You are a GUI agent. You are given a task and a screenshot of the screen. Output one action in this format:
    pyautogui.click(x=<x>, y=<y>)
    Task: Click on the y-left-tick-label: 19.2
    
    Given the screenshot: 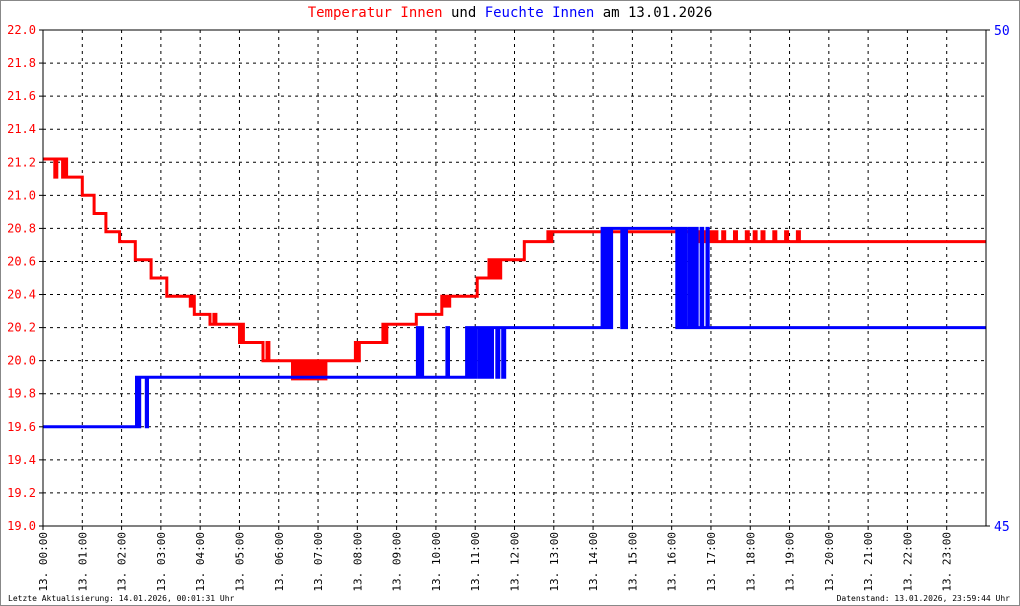 What is the action you would take?
    pyautogui.click(x=21, y=493)
    